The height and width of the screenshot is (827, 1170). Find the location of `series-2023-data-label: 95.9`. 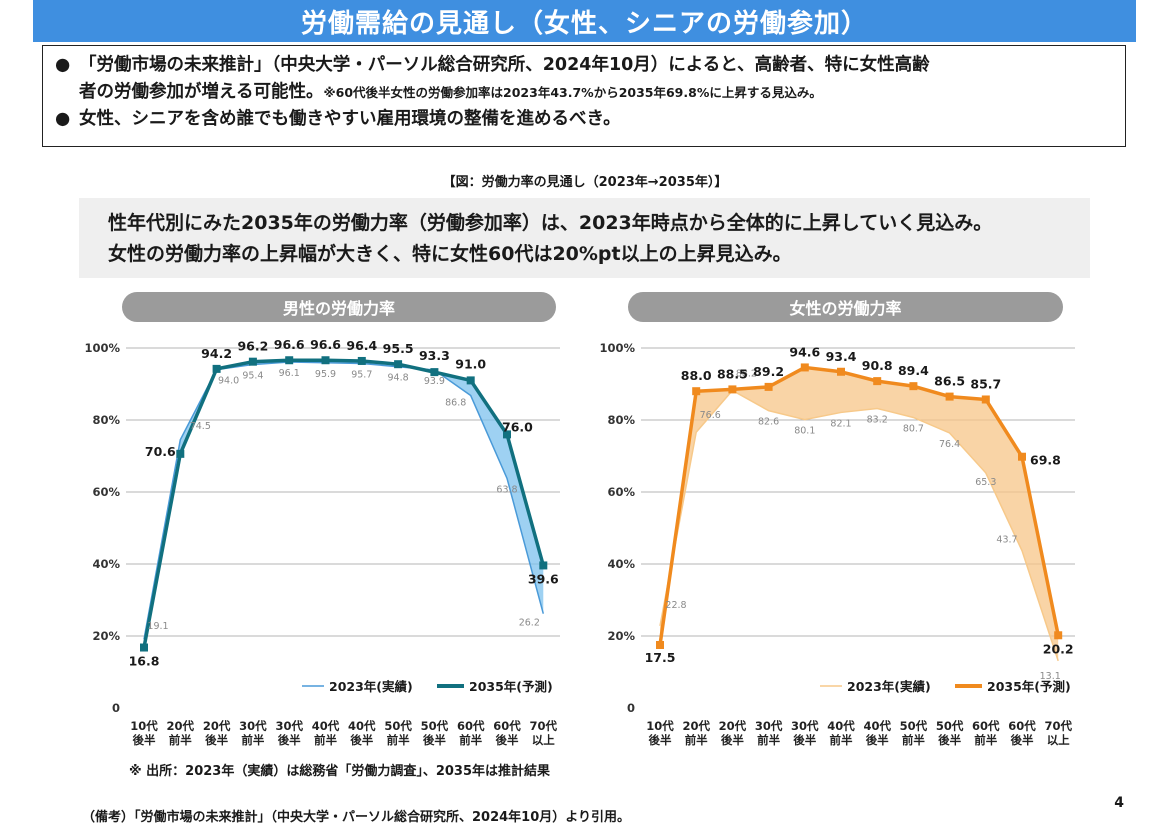

series-2023-data-label: 95.9 is located at coordinates (325, 374).